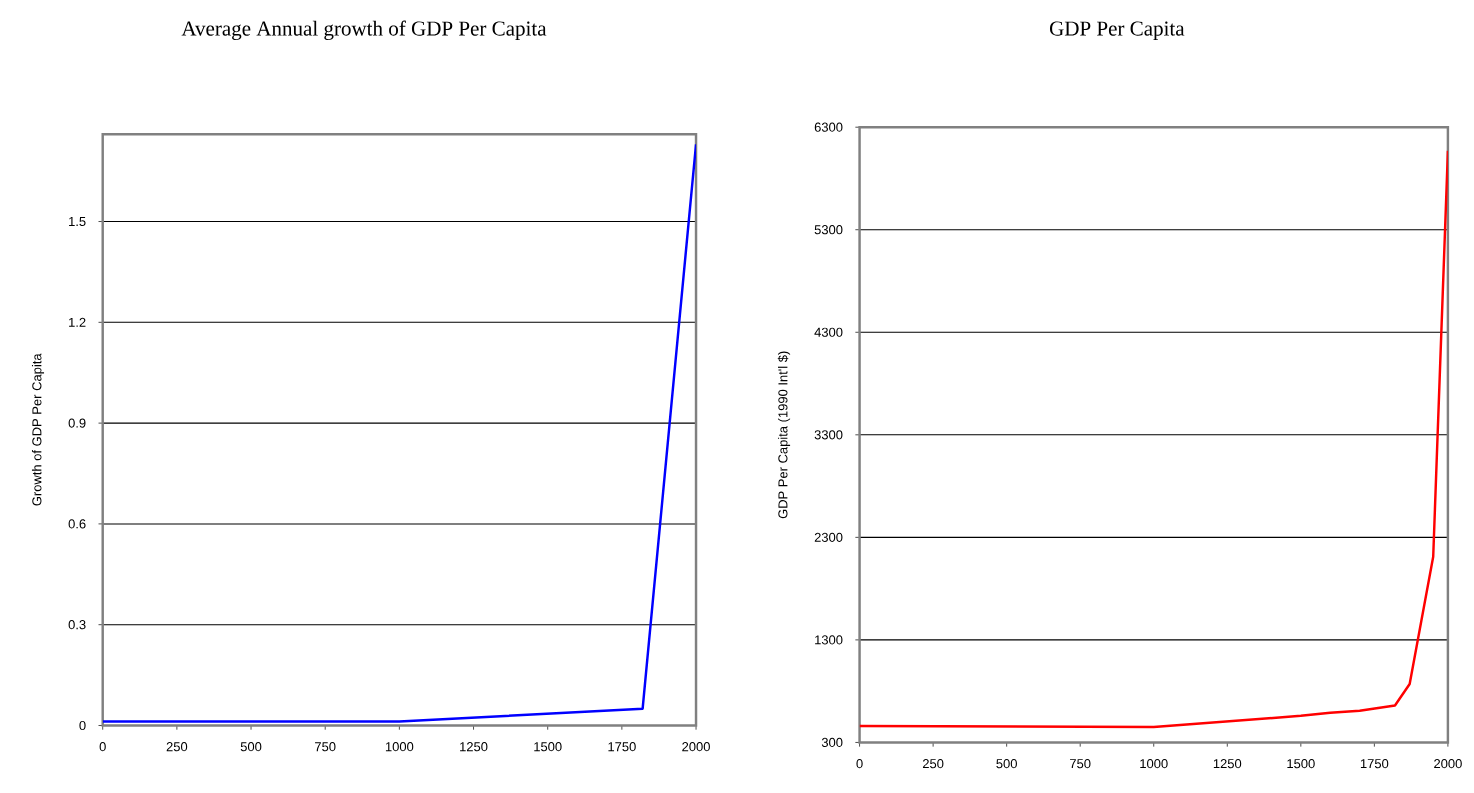  What do you see at coordinates (828, 435) in the screenshot?
I see `y-tick-label: 3300` at bounding box center [828, 435].